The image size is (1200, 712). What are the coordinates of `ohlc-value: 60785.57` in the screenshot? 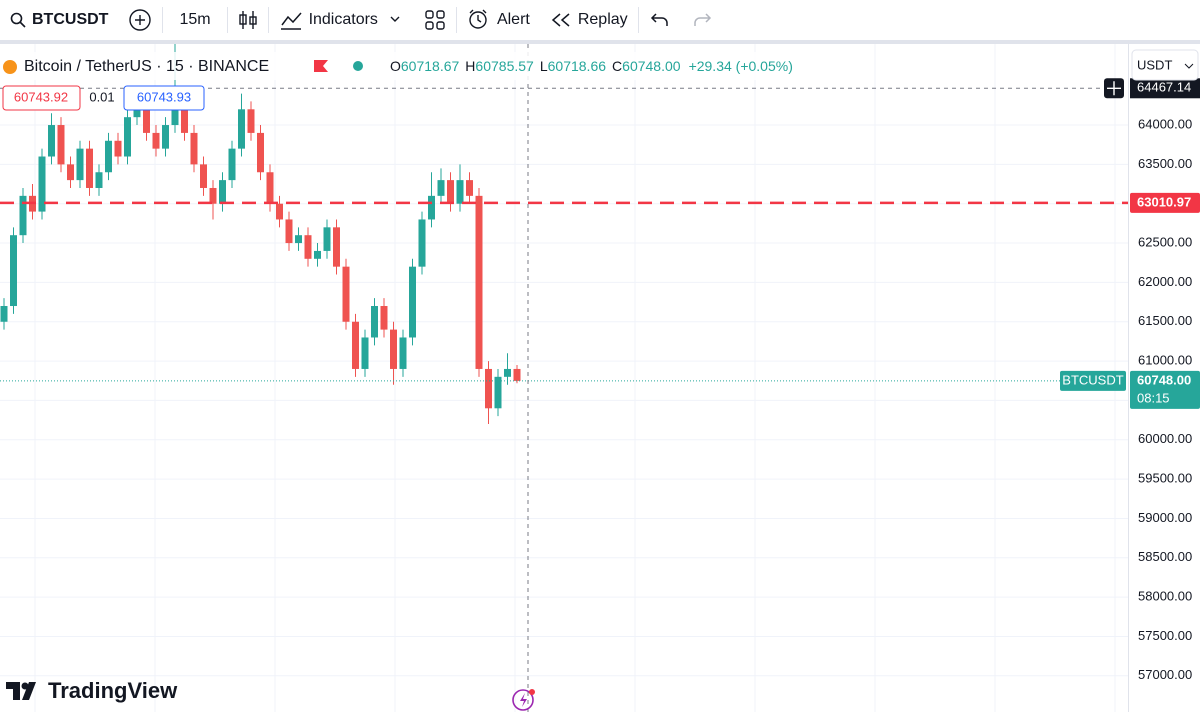 It's located at (504, 66).